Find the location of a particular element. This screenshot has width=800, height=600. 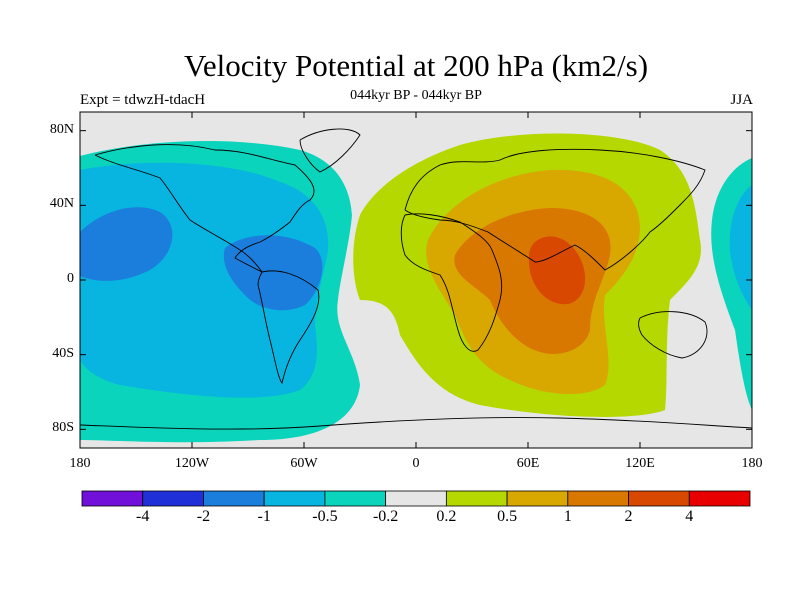

lat-label: 80S is located at coordinates (63, 428).